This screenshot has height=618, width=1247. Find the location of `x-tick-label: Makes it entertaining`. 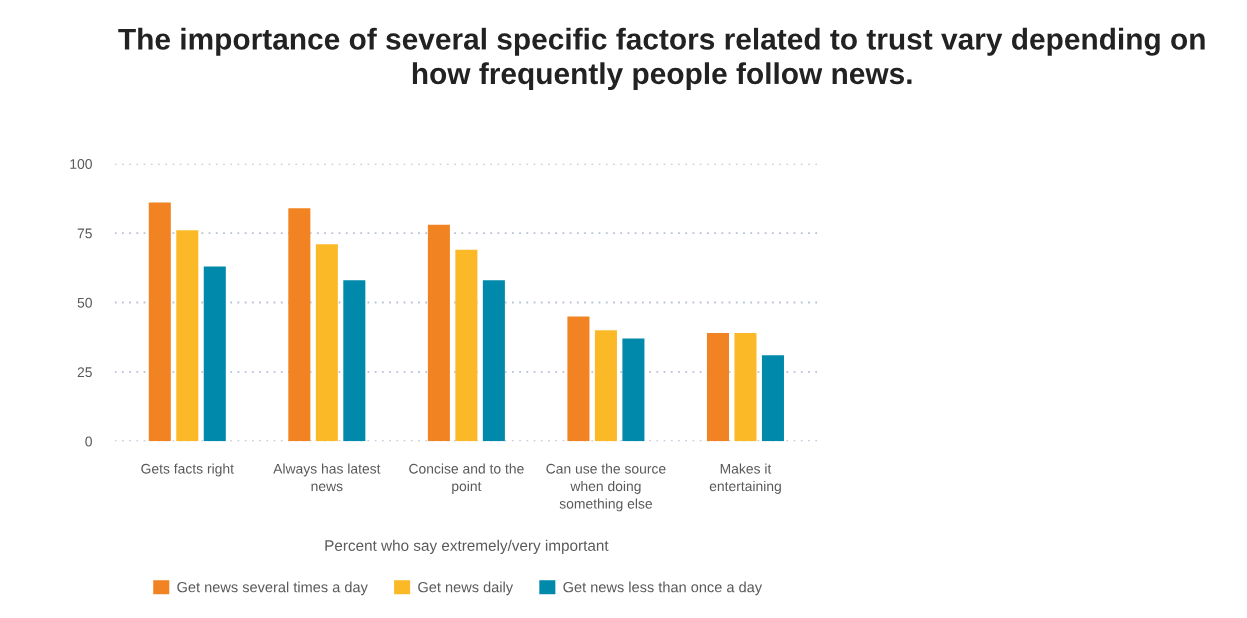

x-tick-label: Makes it entertaining is located at coordinates (745, 478).